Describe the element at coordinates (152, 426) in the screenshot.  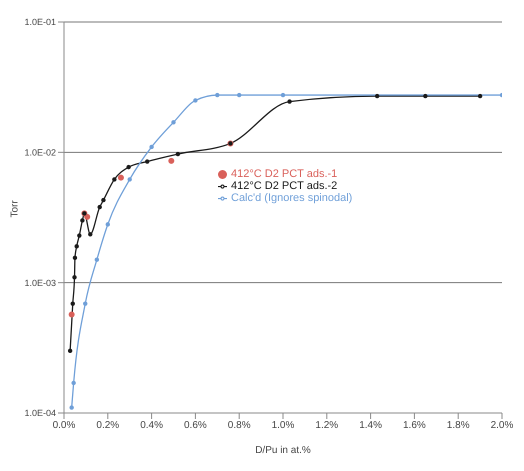
I see `x-tick-label: 0.4%` at that location.